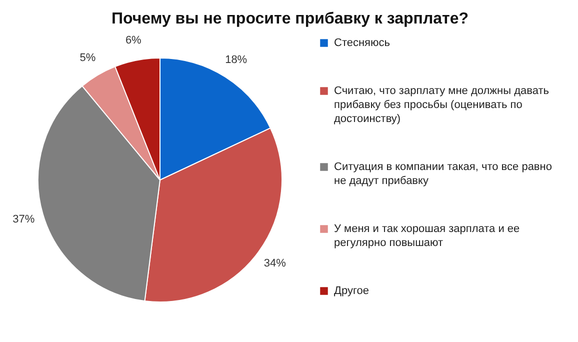 The image size is (578, 342). Describe the element at coordinates (443, 174) in the screenshot. I see `legend-label: Ситуация в компании такая, что все равно не дадут прибавку` at that location.